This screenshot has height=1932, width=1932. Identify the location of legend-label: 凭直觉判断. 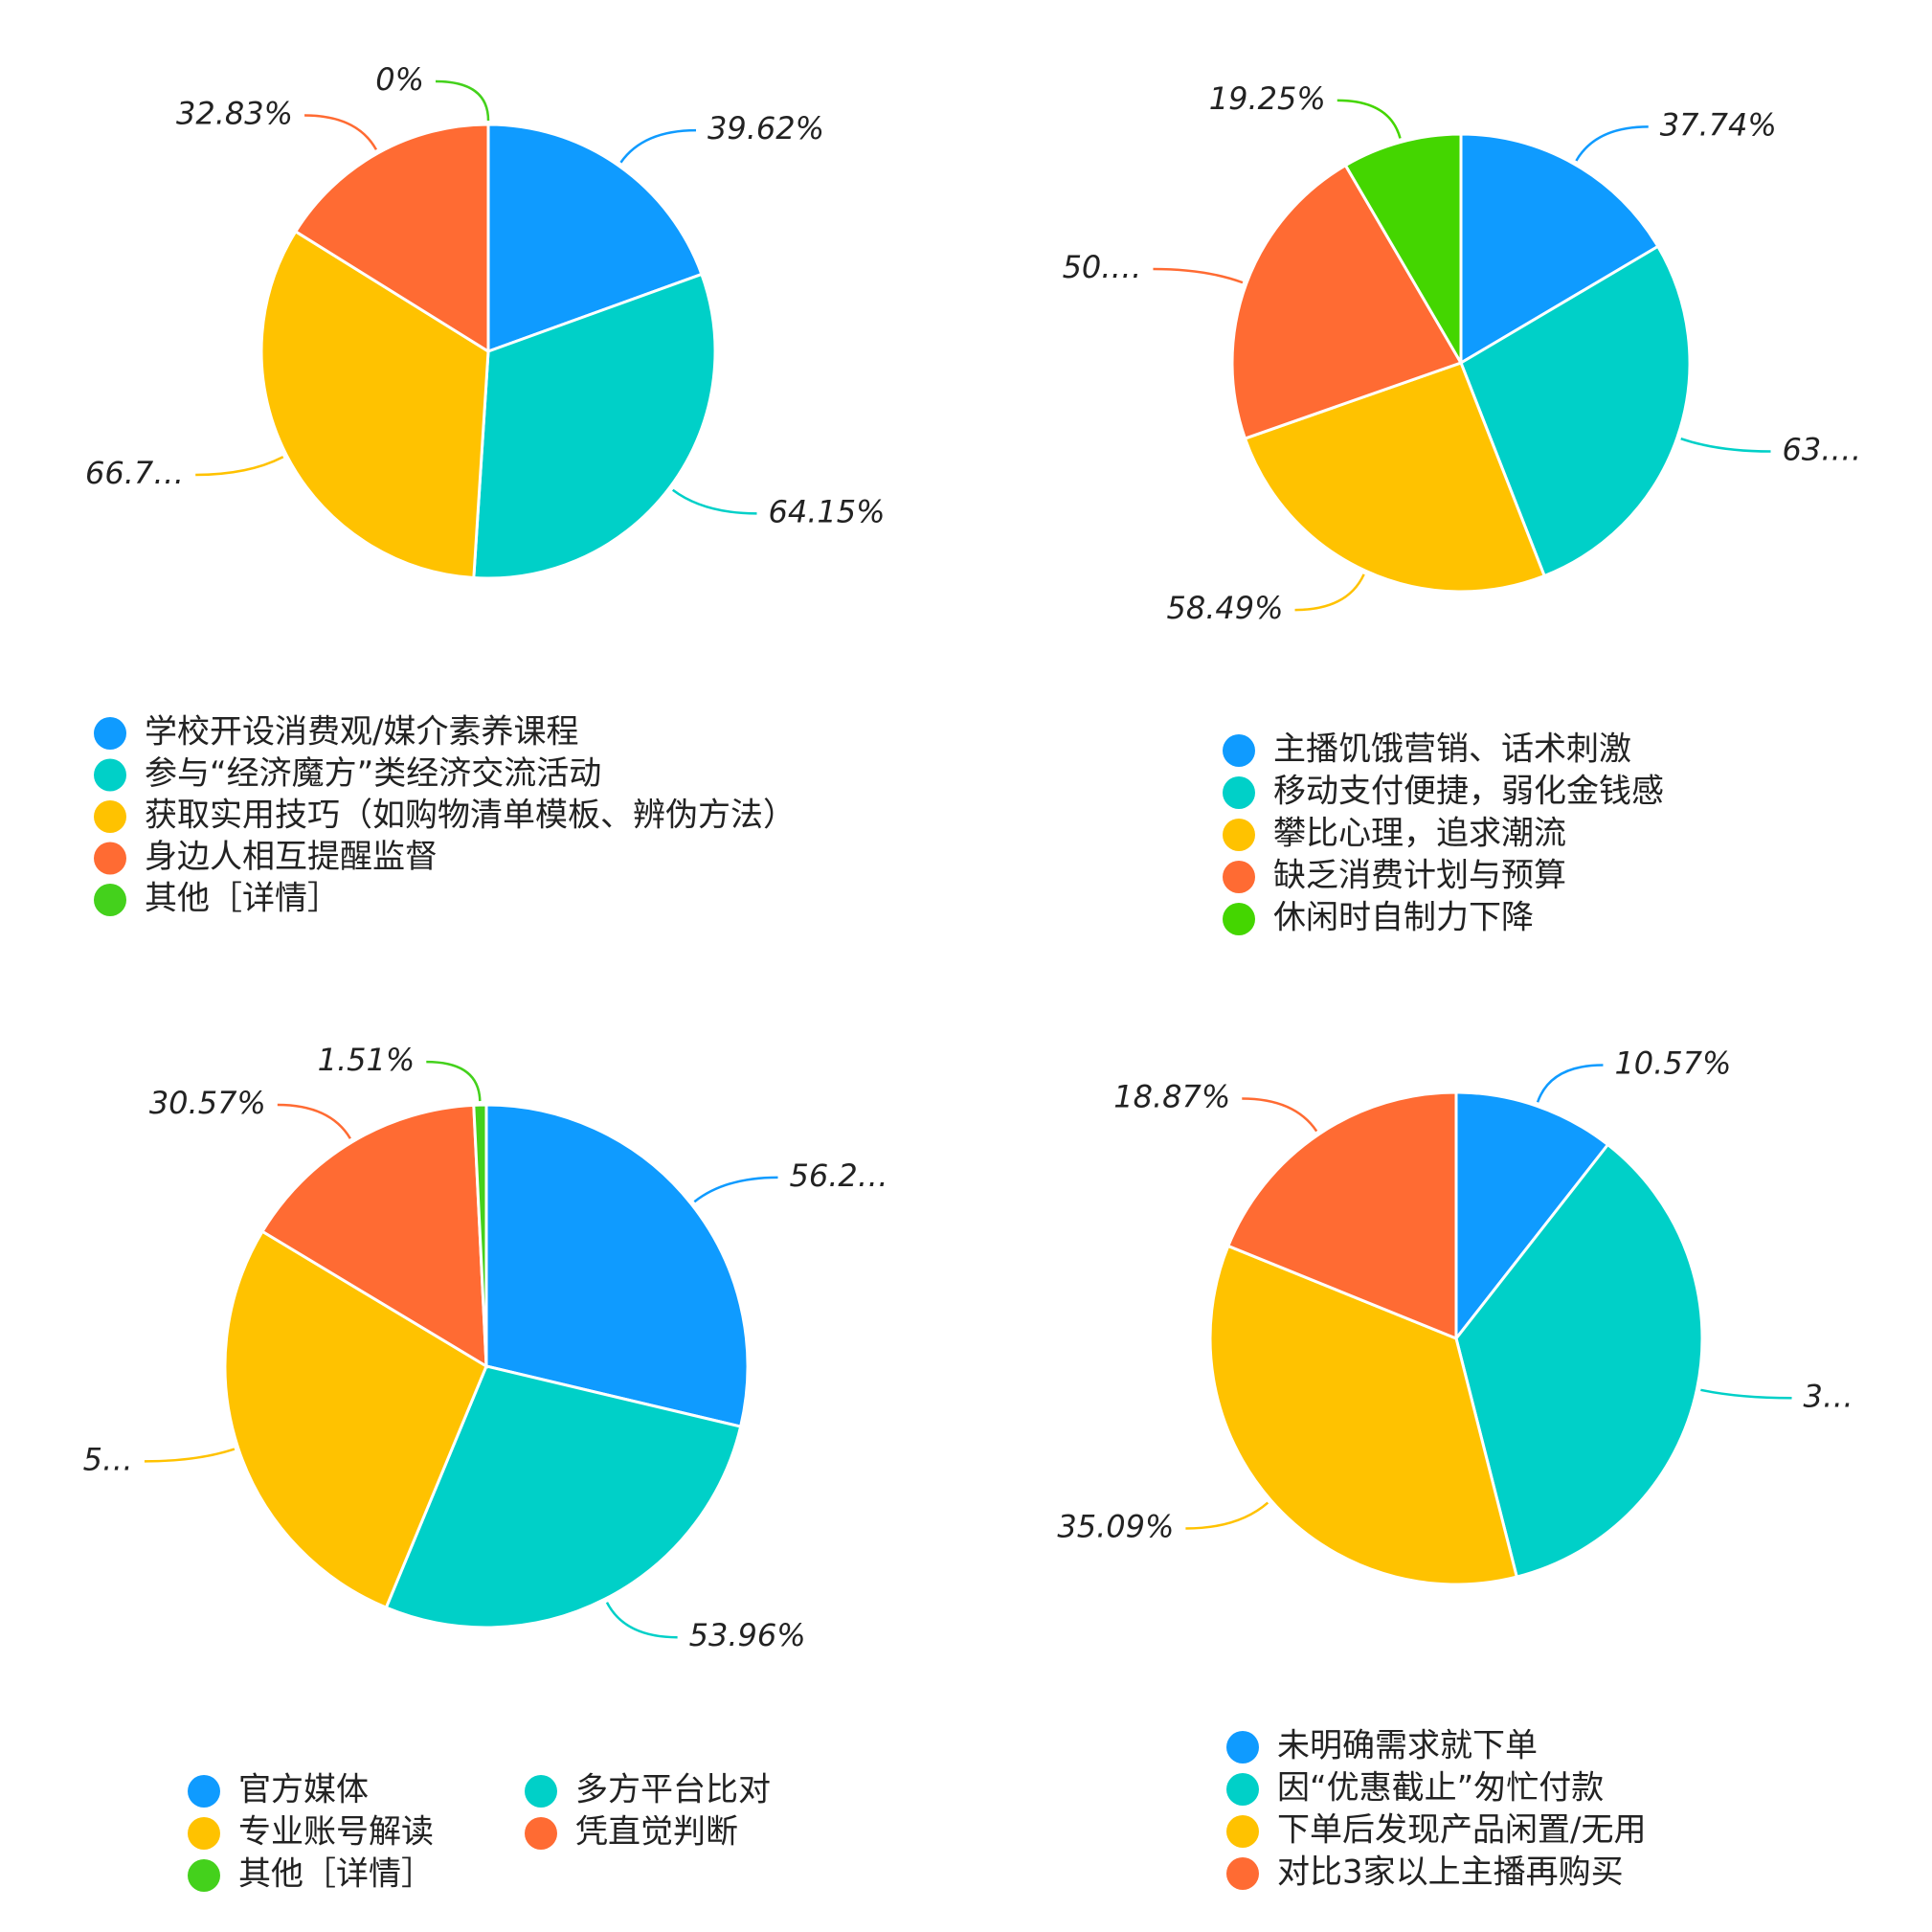
(656, 1833).